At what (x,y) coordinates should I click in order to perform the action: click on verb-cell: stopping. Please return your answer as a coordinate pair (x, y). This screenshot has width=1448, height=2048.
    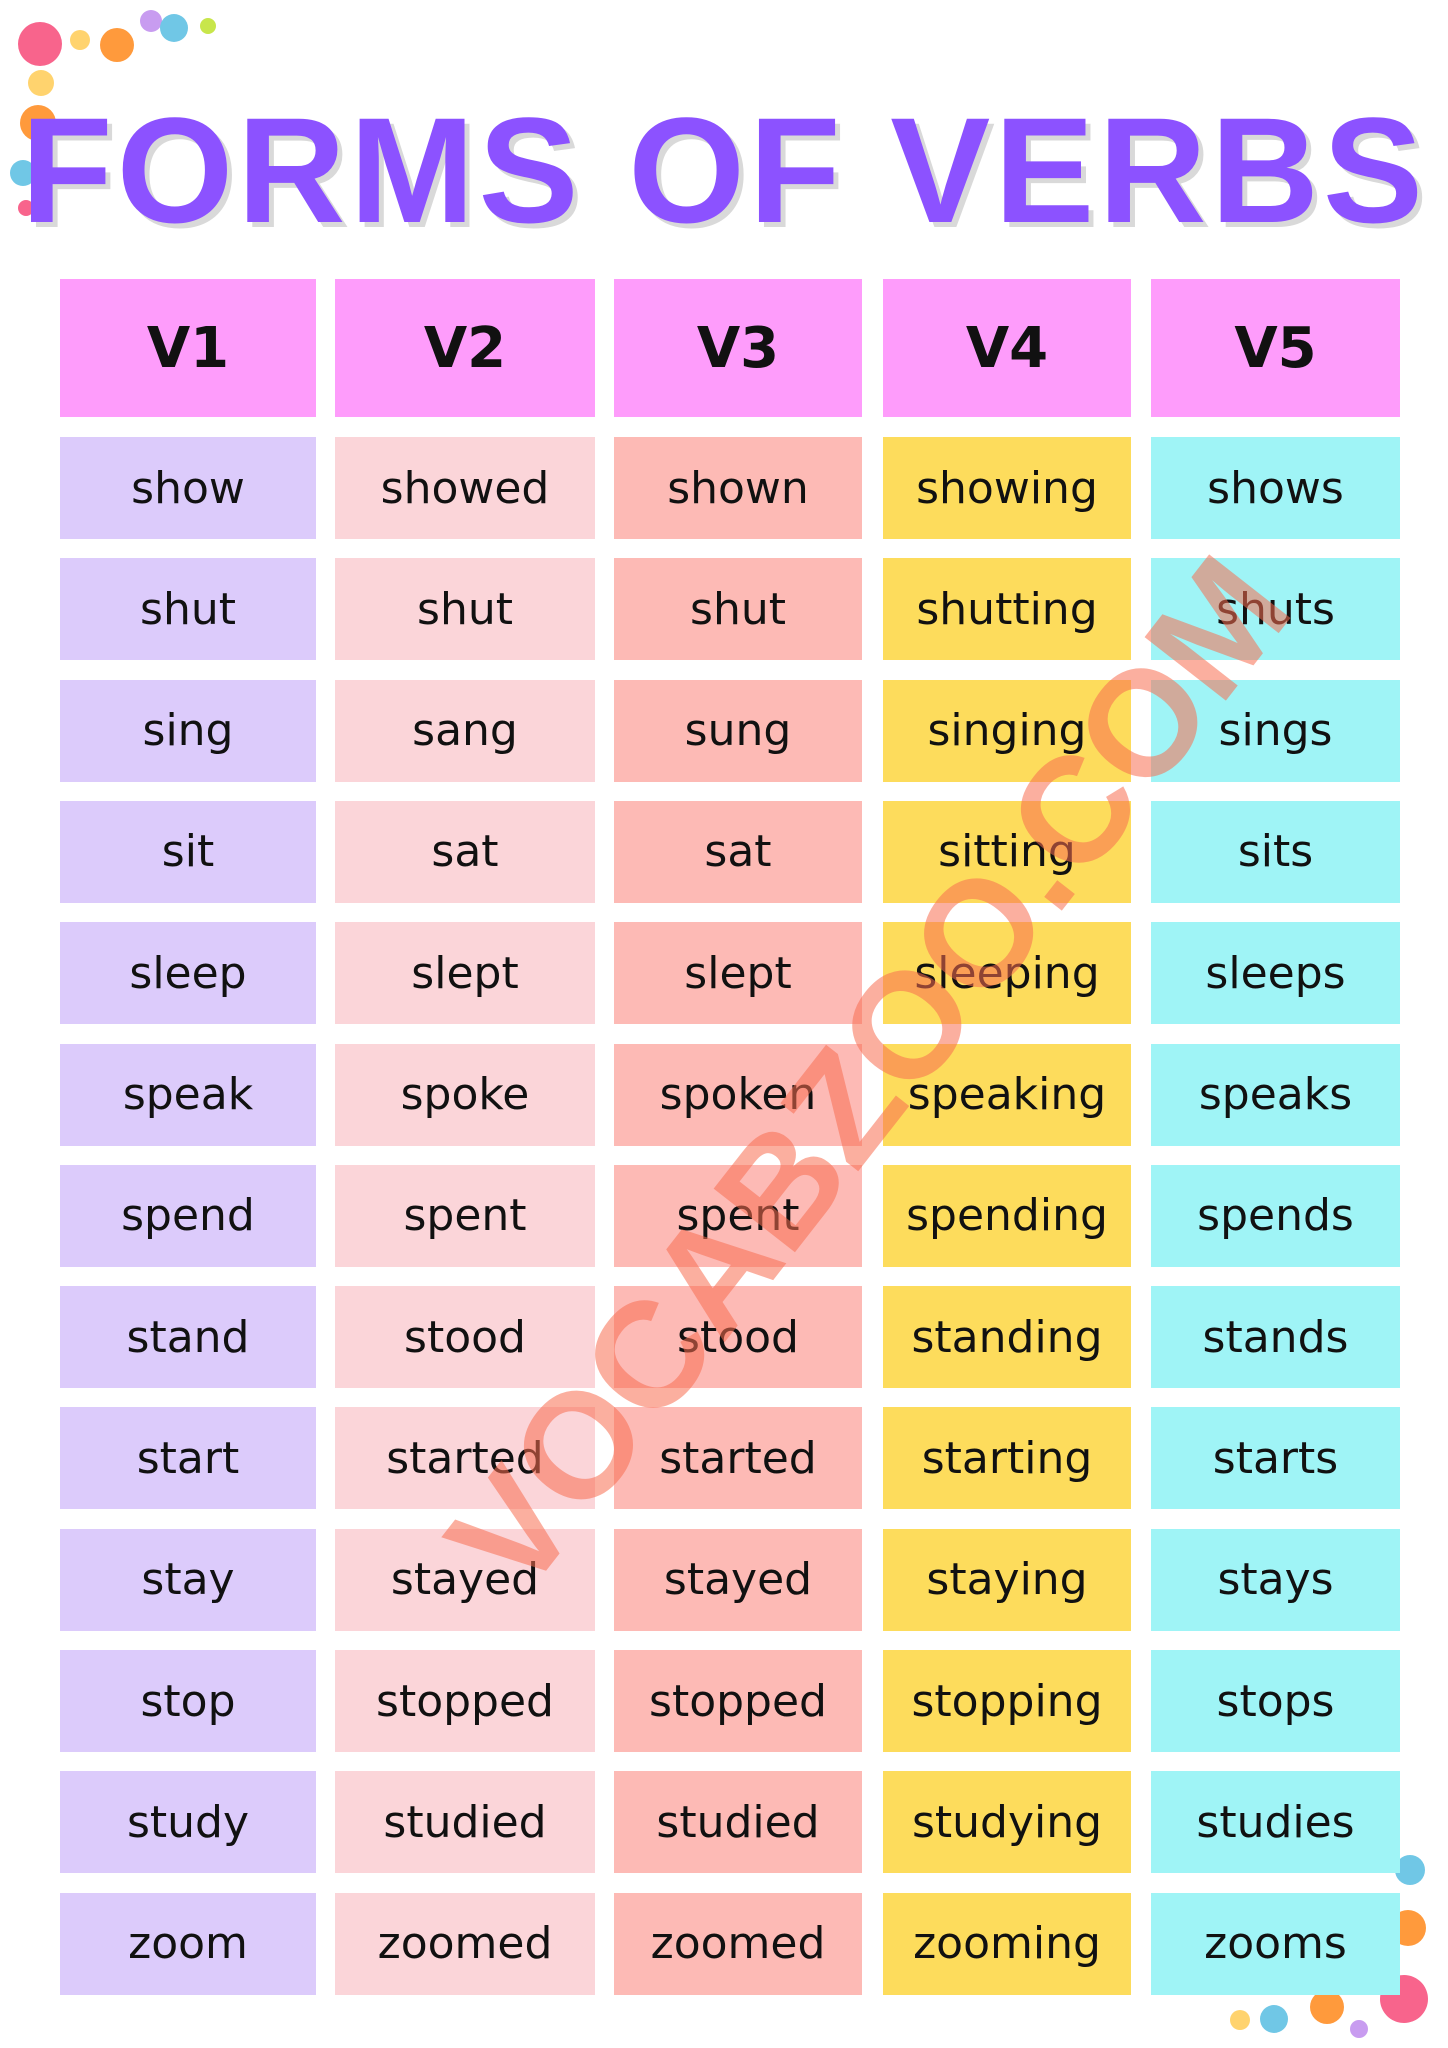
    Looking at the image, I should click on (1007, 1701).